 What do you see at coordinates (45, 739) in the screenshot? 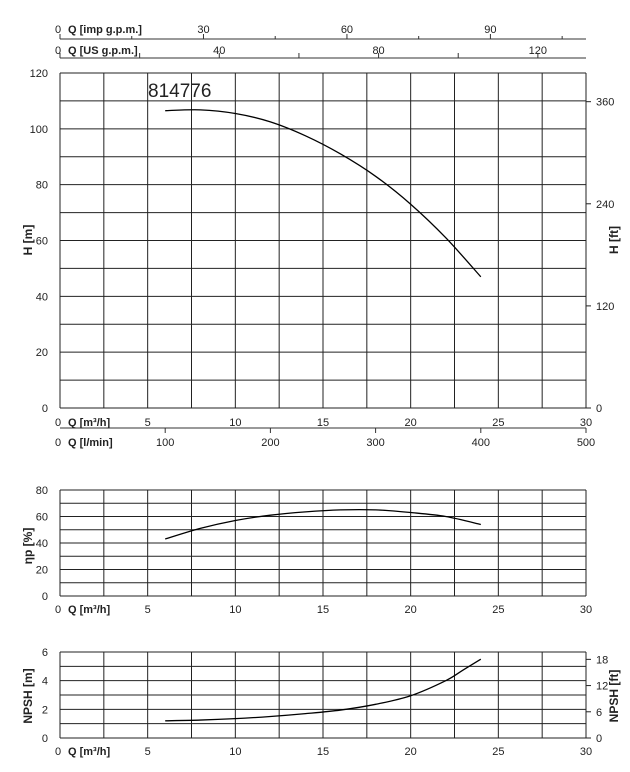
I see `npsh-y-tick-label: 0` at bounding box center [45, 739].